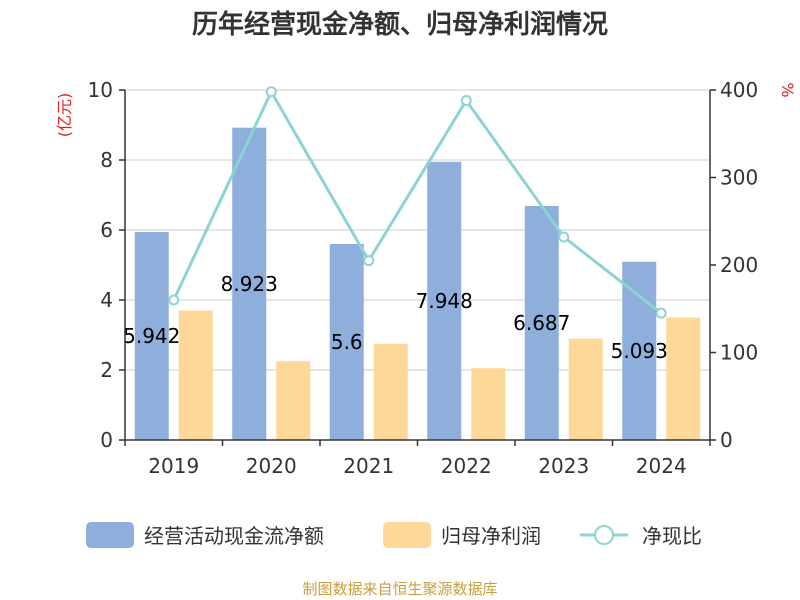 This screenshot has width=800, height=600. What do you see at coordinates (173, 466) in the screenshot?
I see `x-tick-label: 2019` at bounding box center [173, 466].